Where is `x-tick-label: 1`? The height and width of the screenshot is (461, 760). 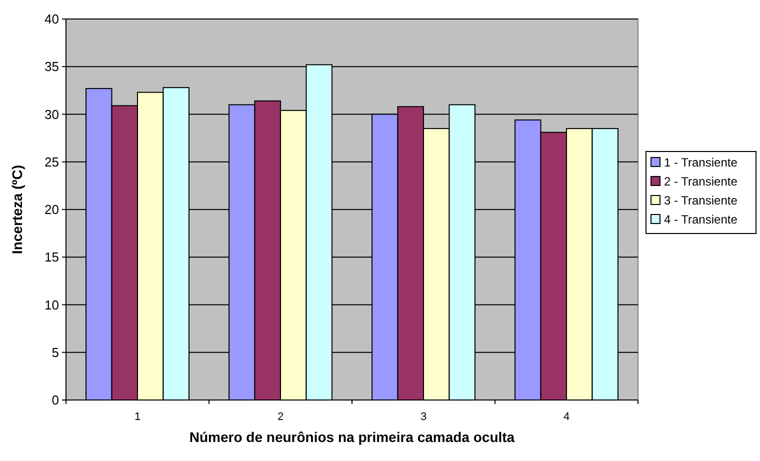
x-tick-label: 1 is located at coordinates (137, 417).